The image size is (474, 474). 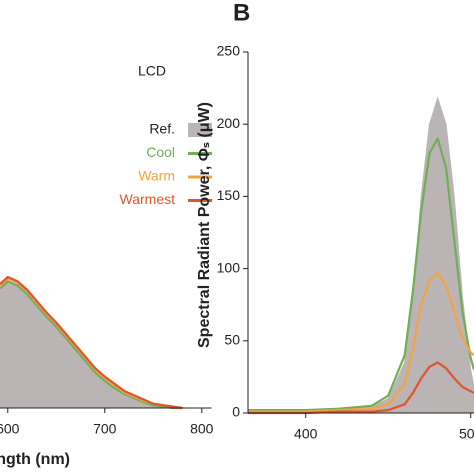 What do you see at coordinates (148, 199) in the screenshot?
I see `legend-label: Warmest` at bounding box center [148, 199].